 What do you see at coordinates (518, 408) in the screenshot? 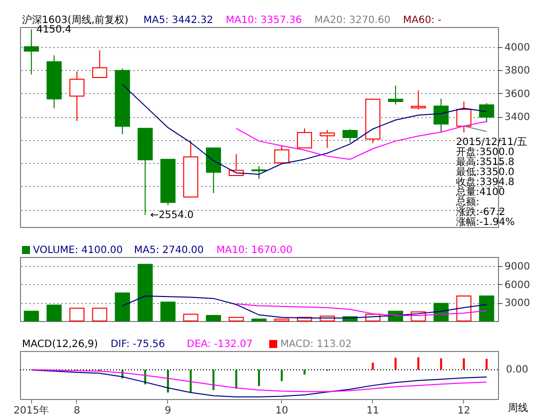
I see `text: 周线` at bounding box center [518, 408].